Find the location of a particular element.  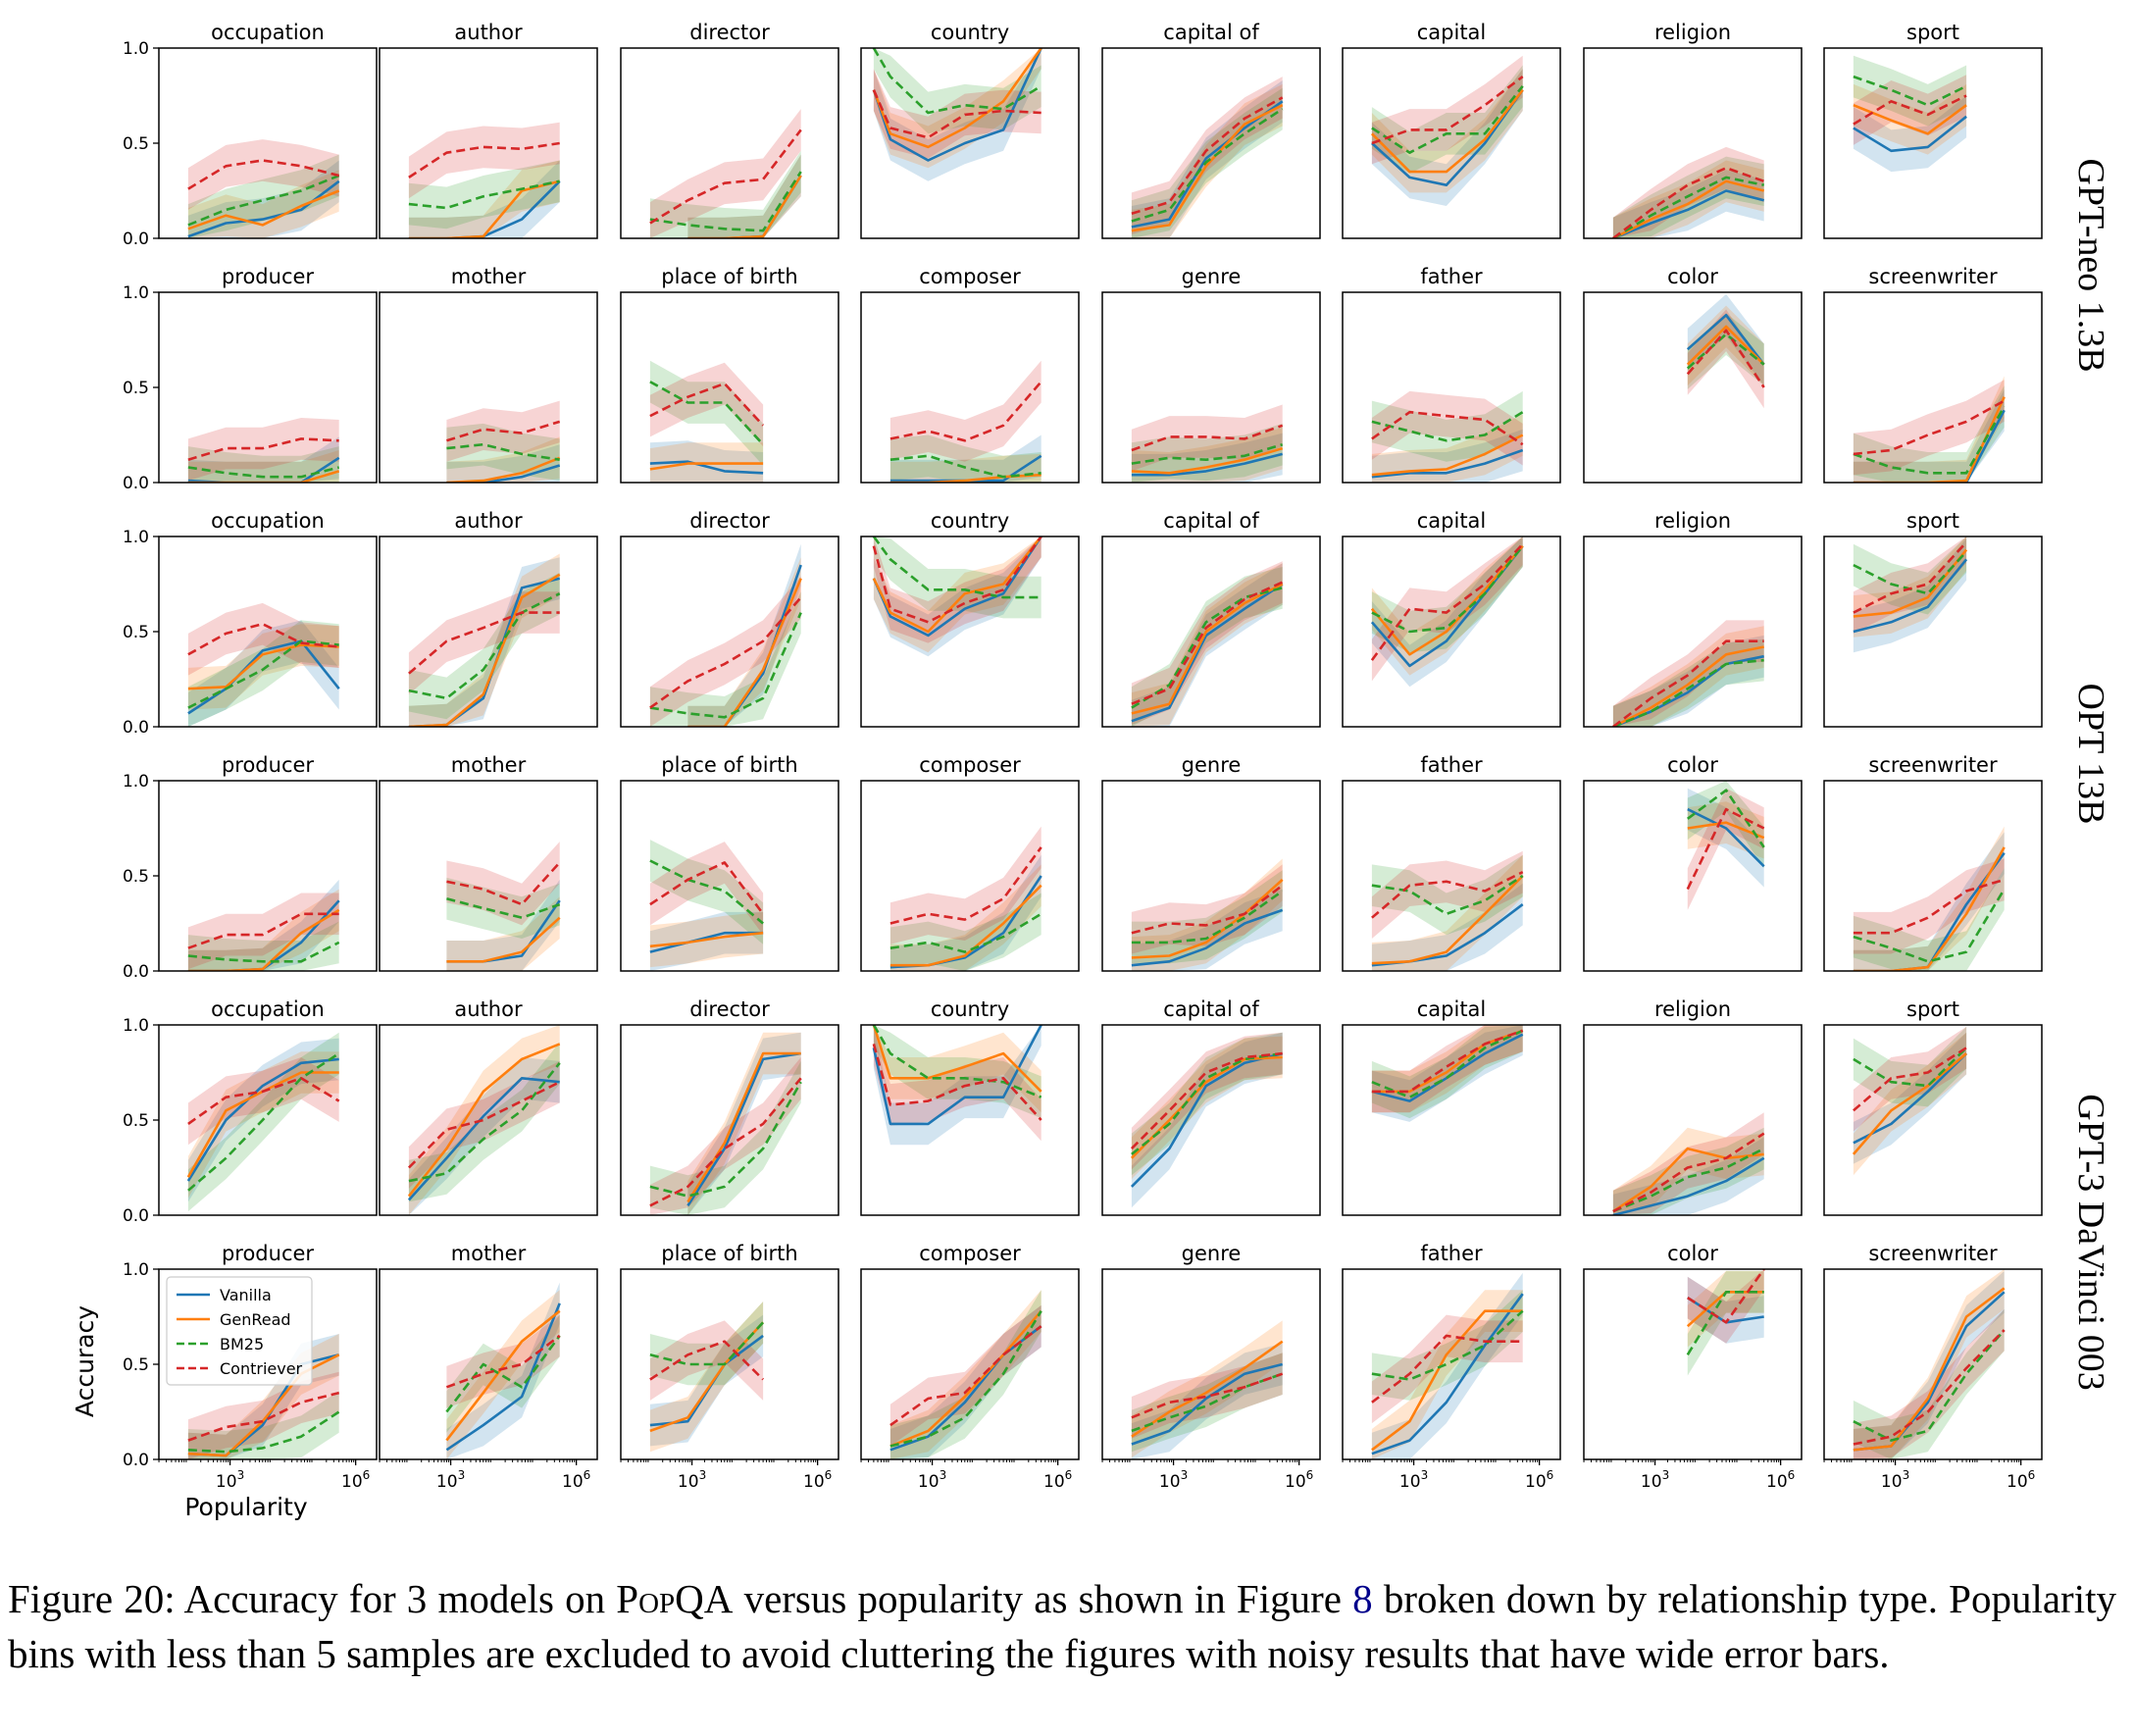

subplot-producer: producer 1.0 0.5 0.0 is located at coordinates (250, 868).